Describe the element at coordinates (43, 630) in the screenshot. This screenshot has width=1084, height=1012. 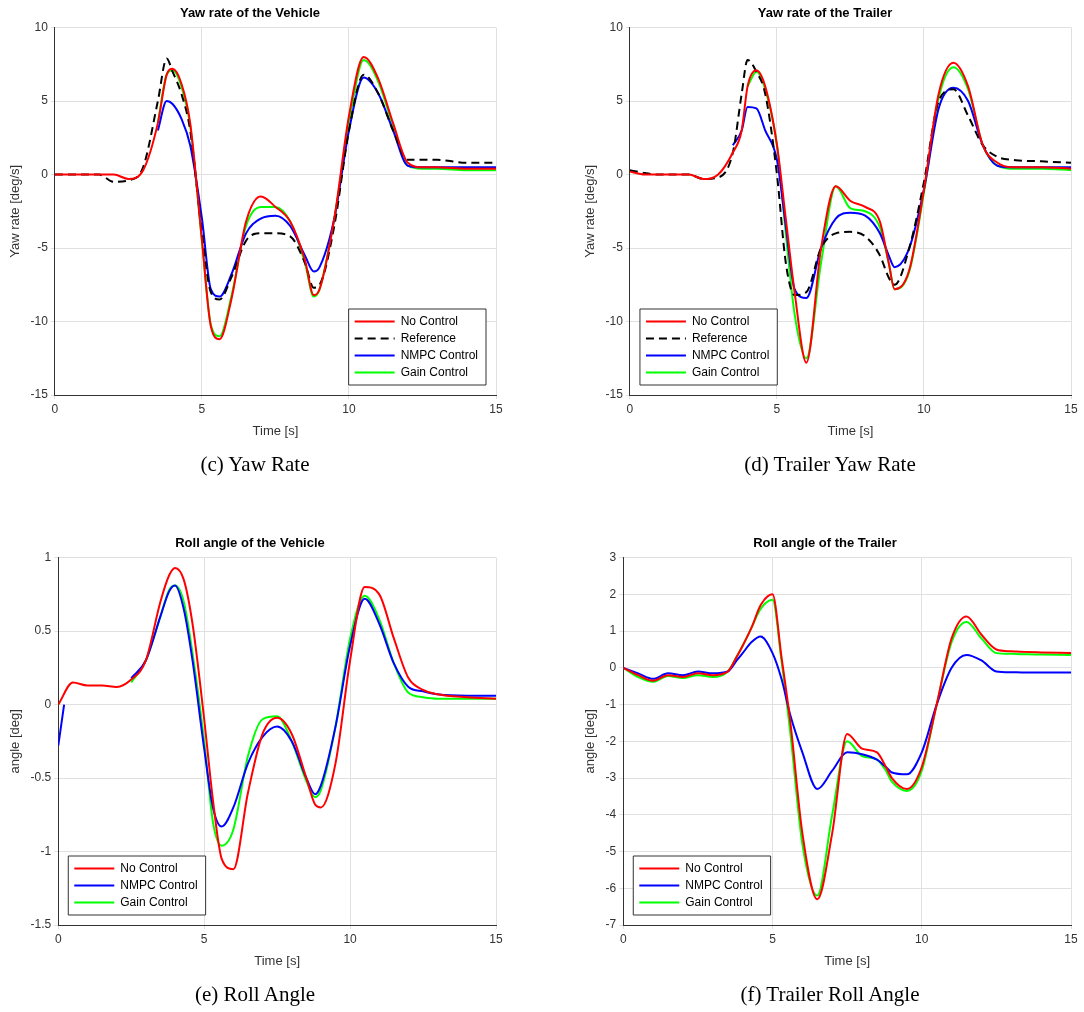
I see `y-tick-label: 0.5` at that location.